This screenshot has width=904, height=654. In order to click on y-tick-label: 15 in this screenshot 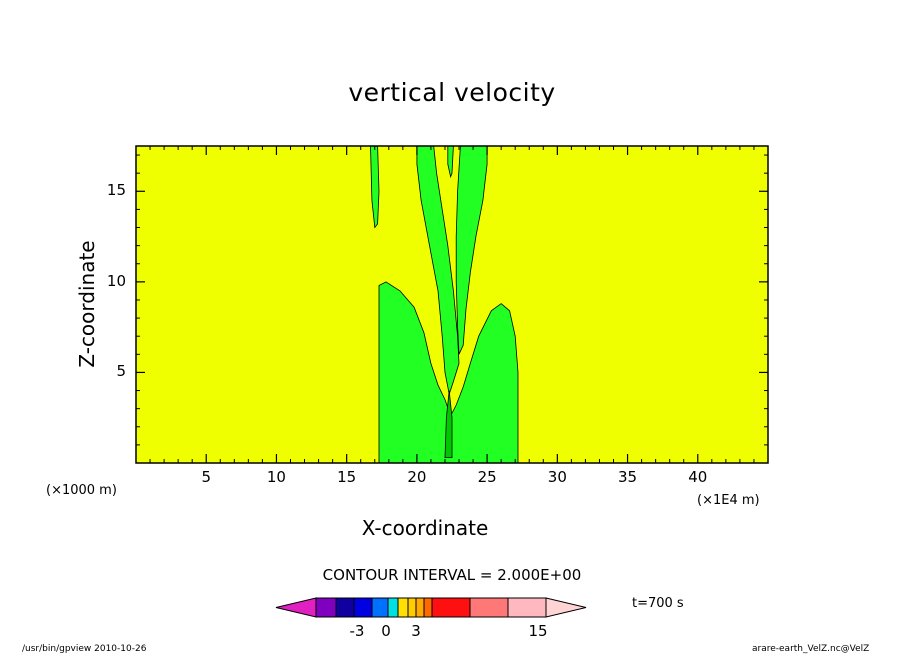, I will do `click(116, 190)`.